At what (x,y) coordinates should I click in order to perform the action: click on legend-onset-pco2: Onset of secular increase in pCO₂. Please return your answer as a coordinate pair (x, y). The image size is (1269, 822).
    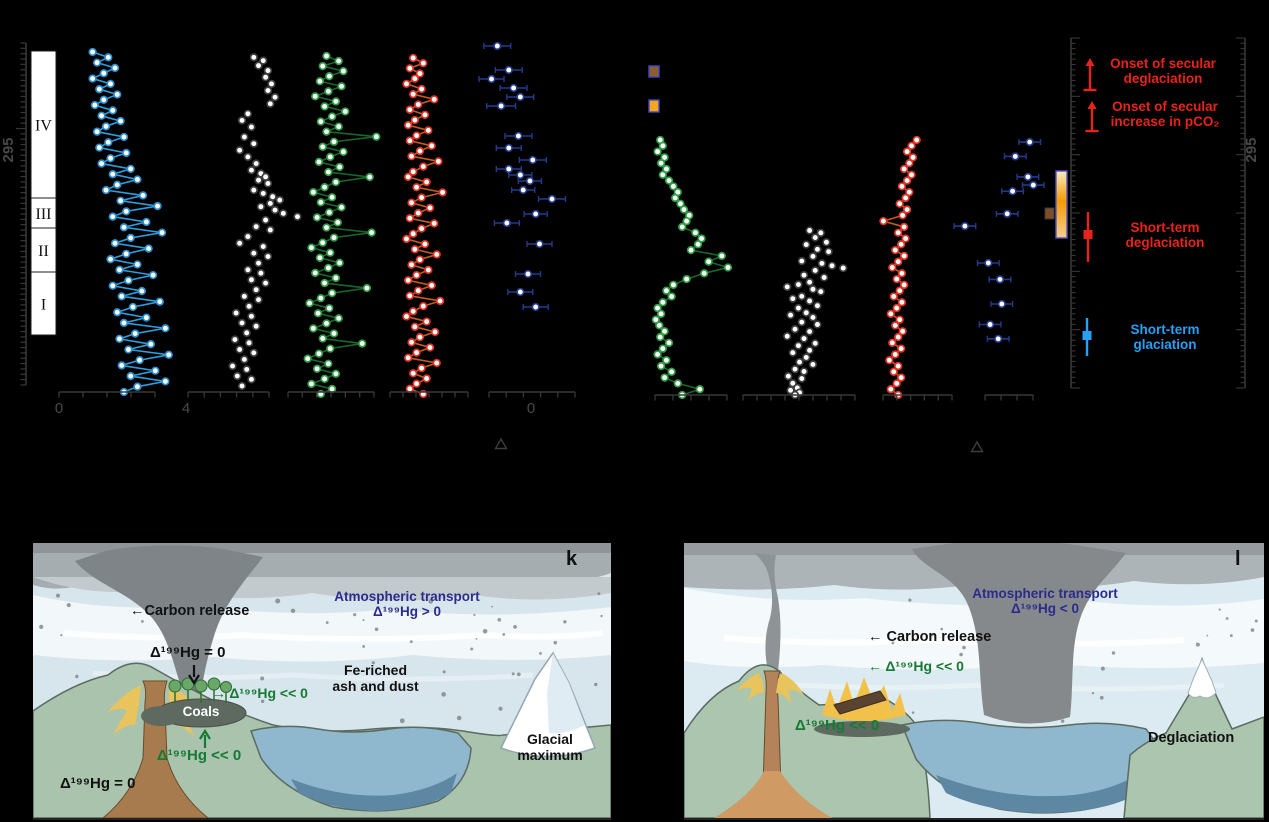
    Looking at the image, I should click on (1165, 114).